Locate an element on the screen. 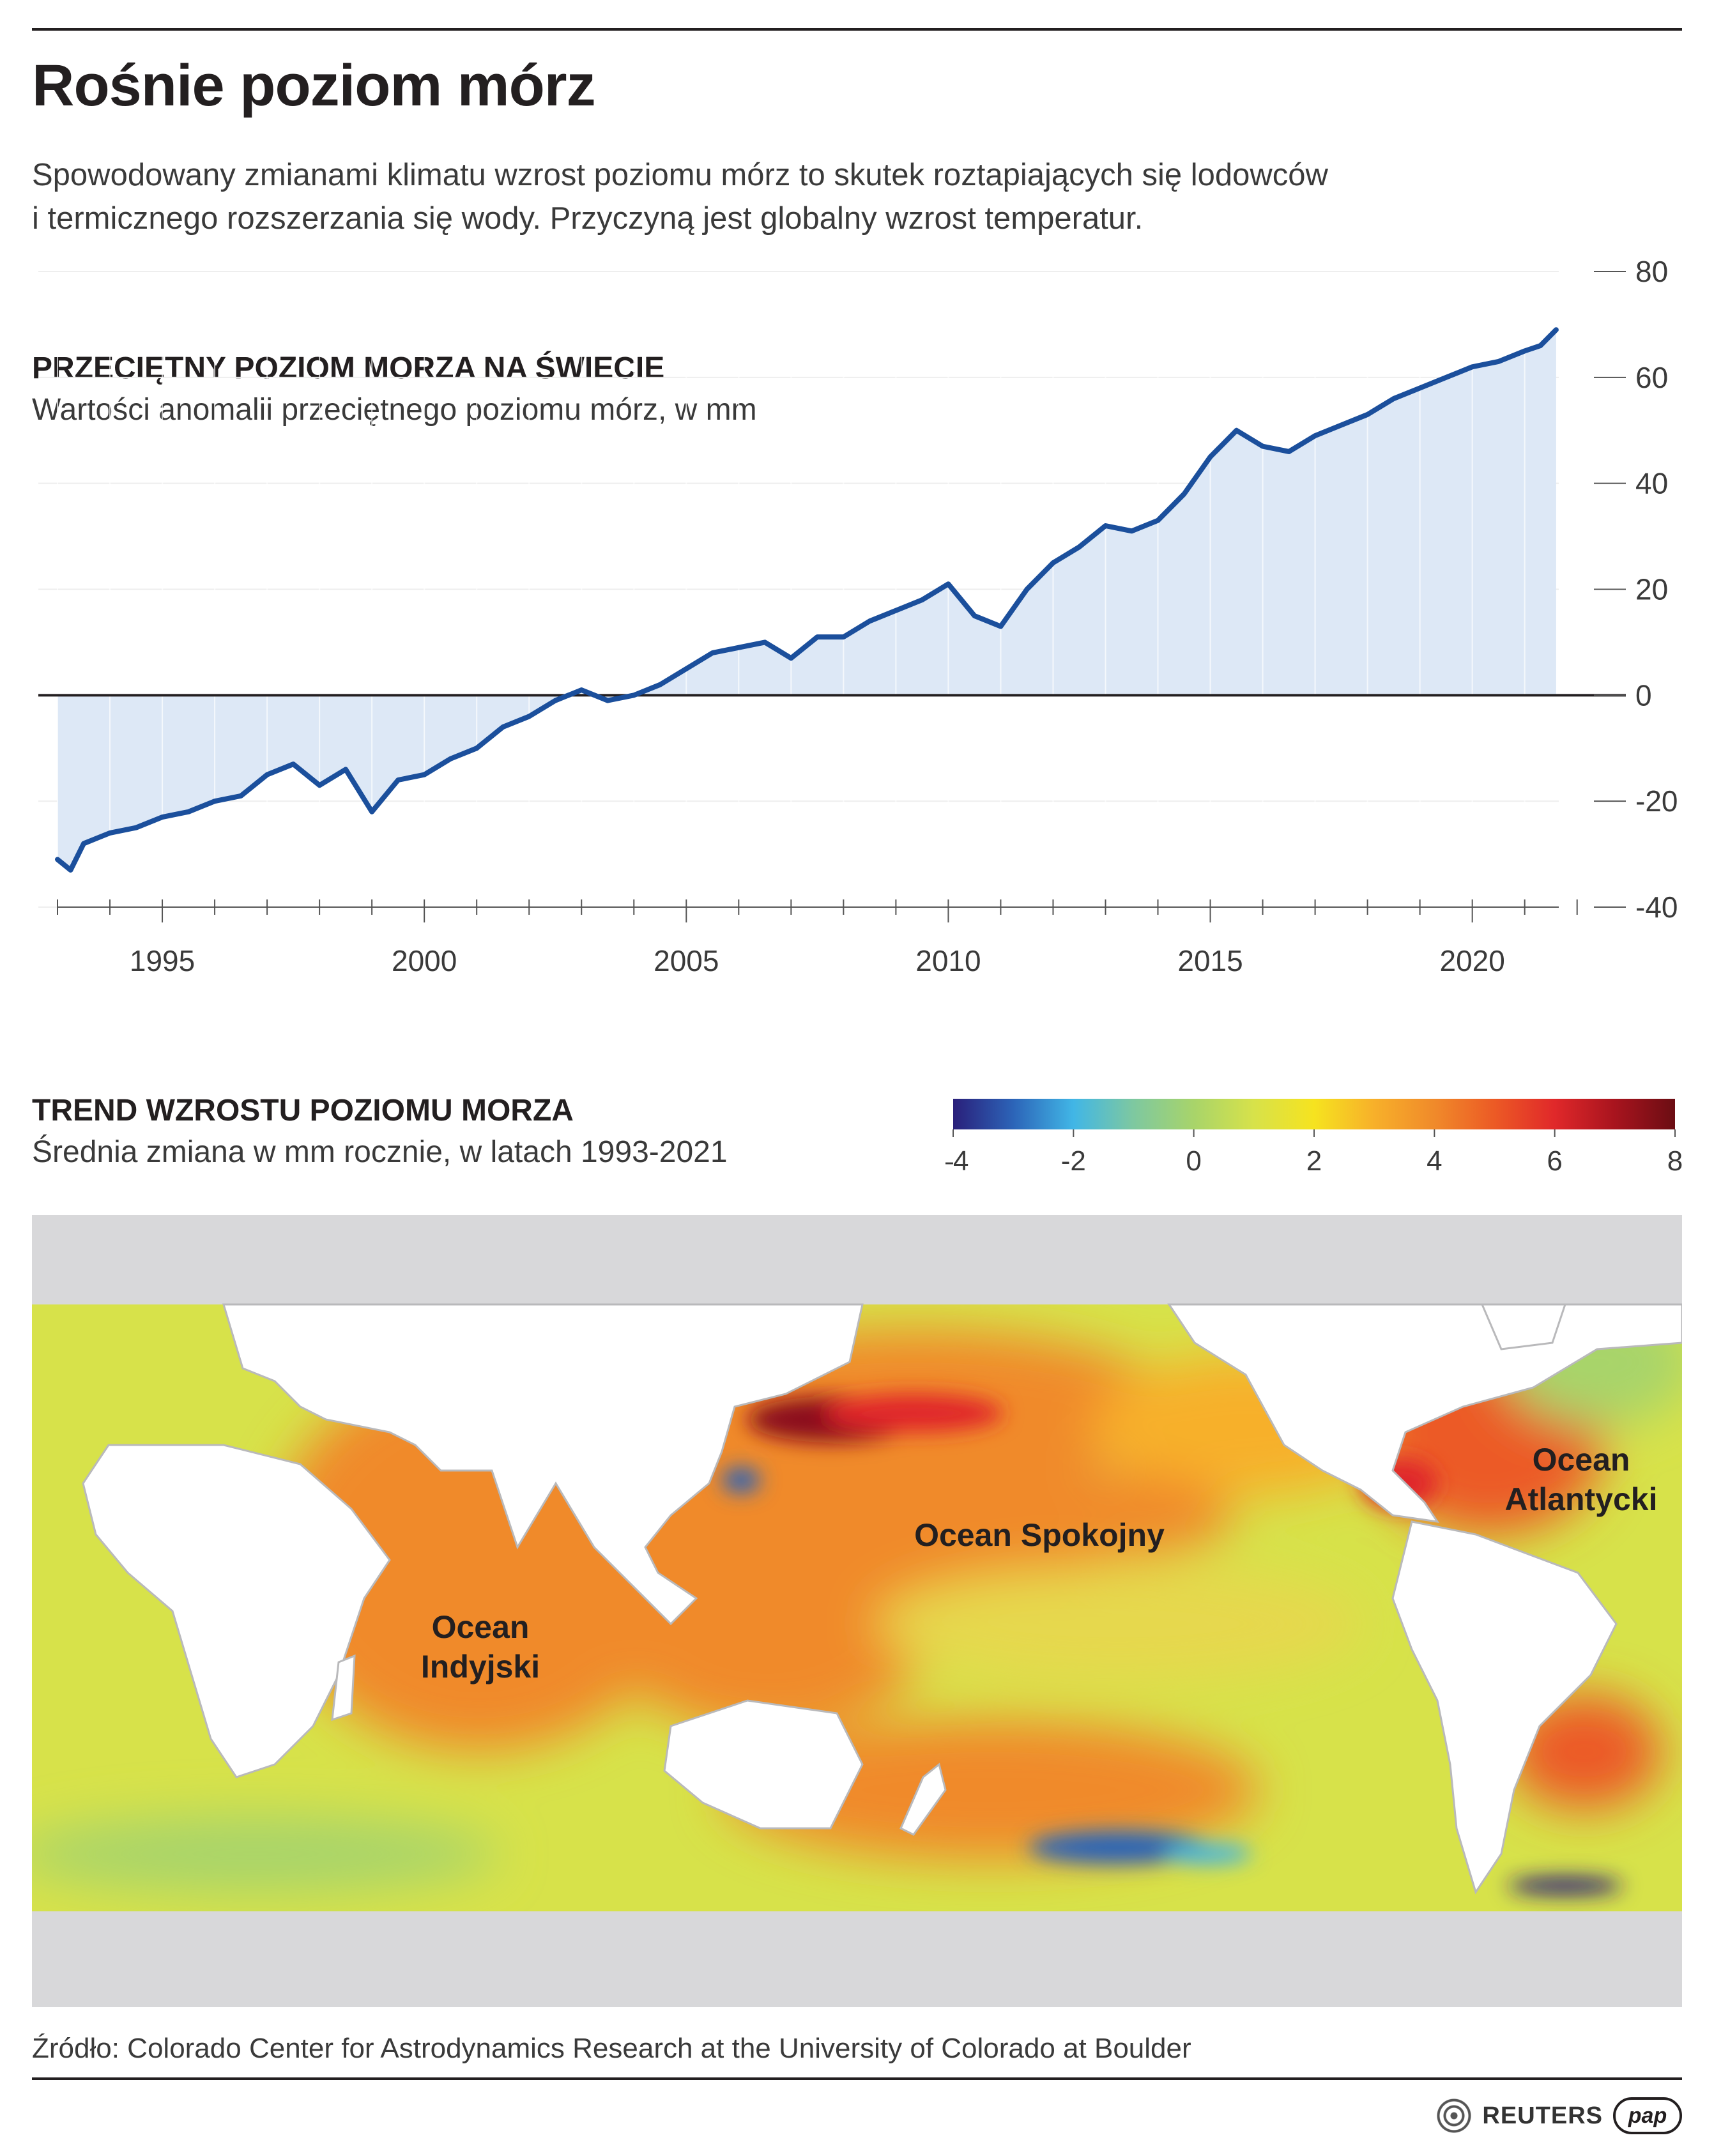 The height and width of the screenshot is (2156, 1714). ocean-label-atlantic-line1: Ocean is located at coordinates (1582, 1460).